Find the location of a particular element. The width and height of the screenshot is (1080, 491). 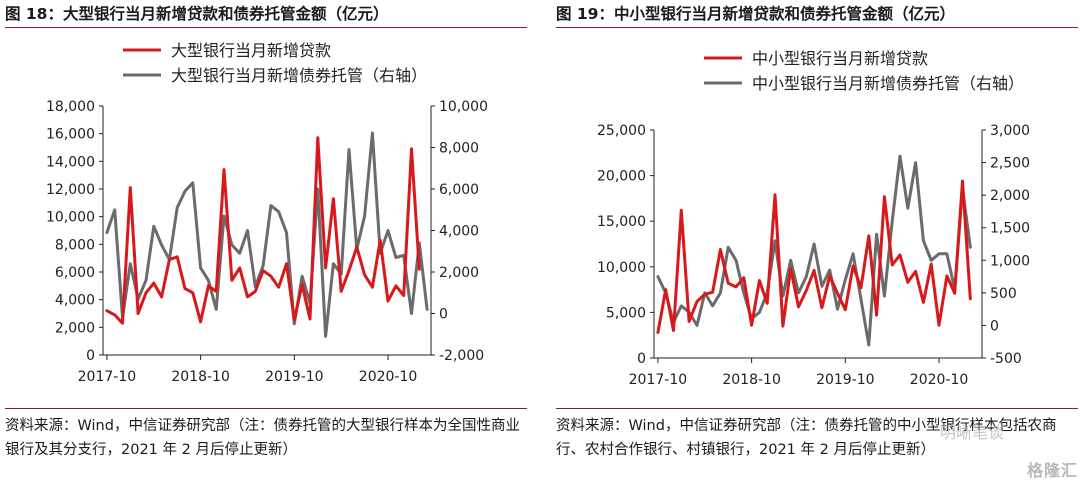

y-tick-label-left: 4,000 is located at coordinates (75, 301).